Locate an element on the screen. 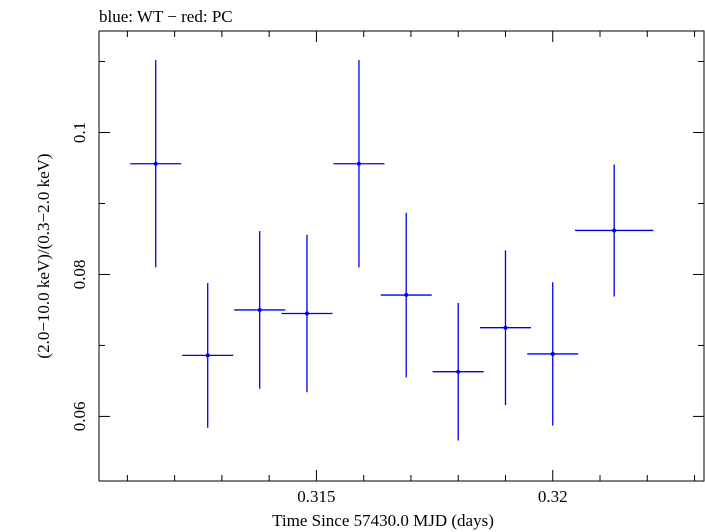 The width and height of the screenshot is (705, 532). x-tick-label: 0.32 is located at coordinates (553, 496).